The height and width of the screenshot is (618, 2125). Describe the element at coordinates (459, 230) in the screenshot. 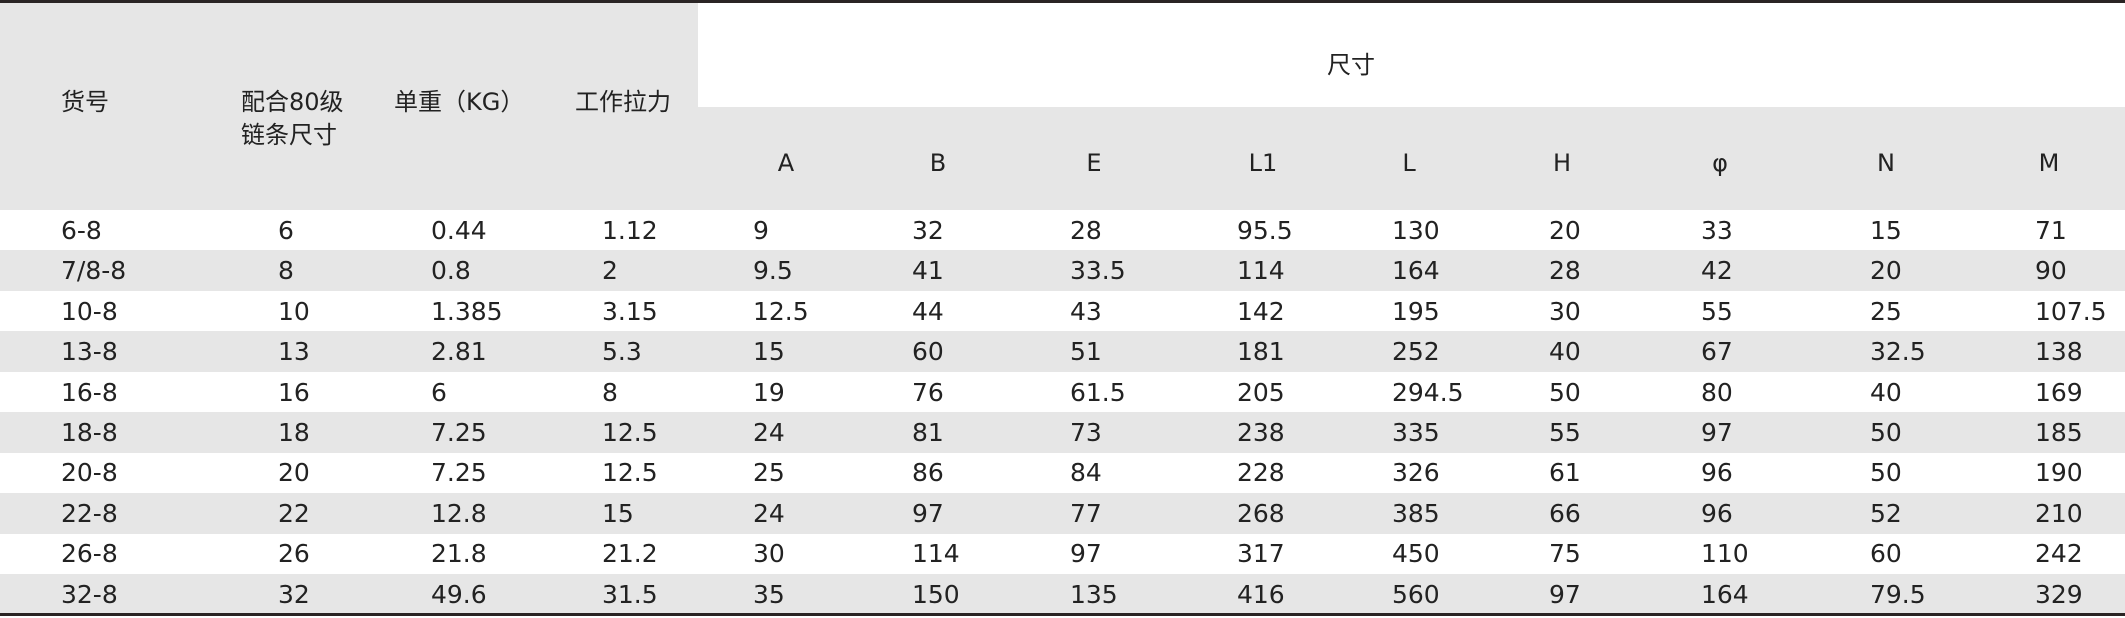

I see `table-cell: 0.44` at that location.